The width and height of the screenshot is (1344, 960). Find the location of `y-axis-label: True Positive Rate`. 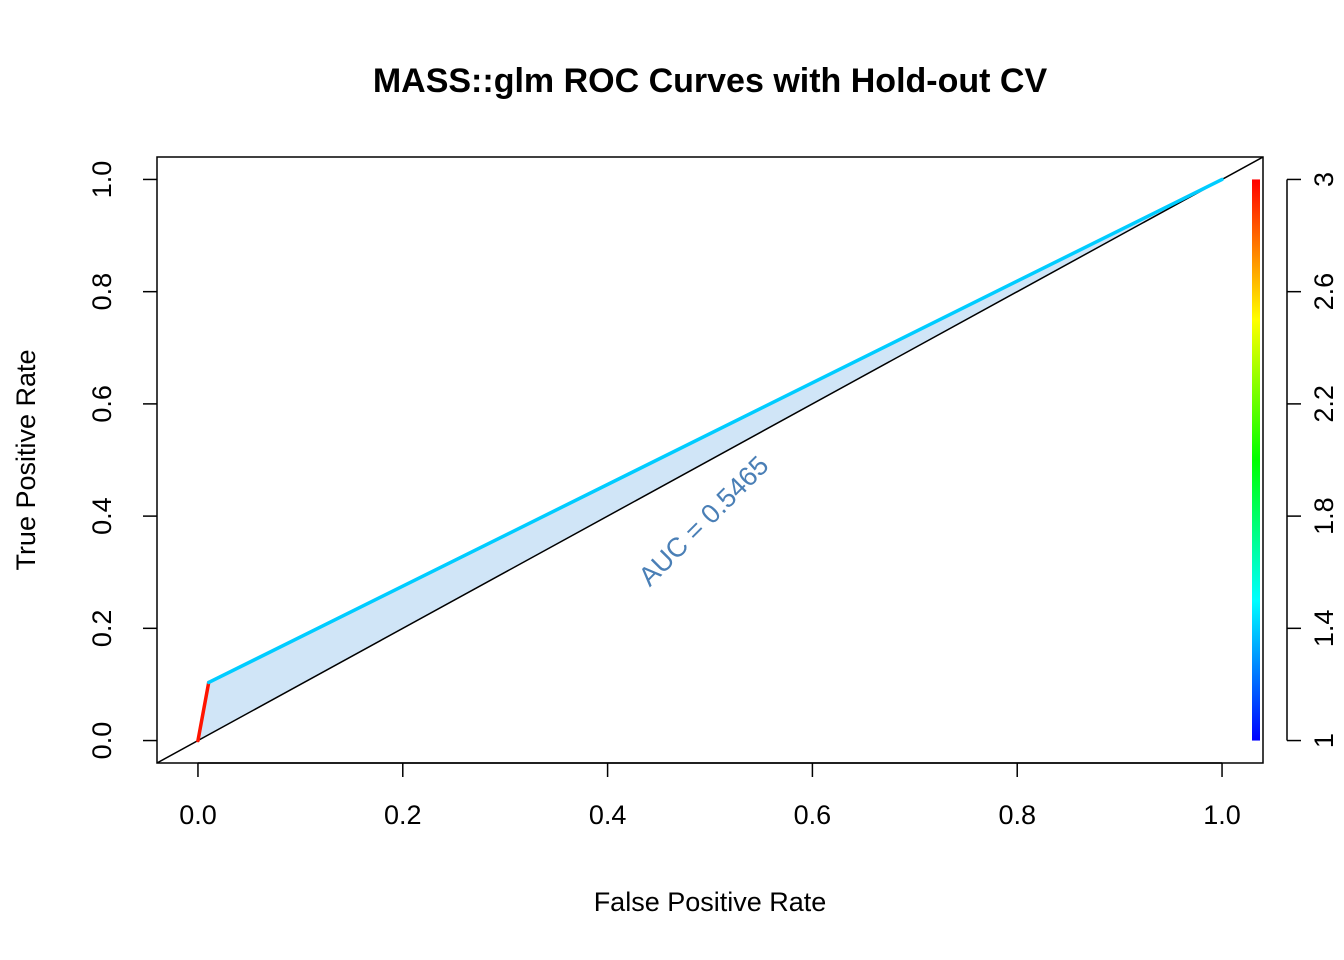

y-axis-label: True Positive Rate is located at coordinates (26, 459).